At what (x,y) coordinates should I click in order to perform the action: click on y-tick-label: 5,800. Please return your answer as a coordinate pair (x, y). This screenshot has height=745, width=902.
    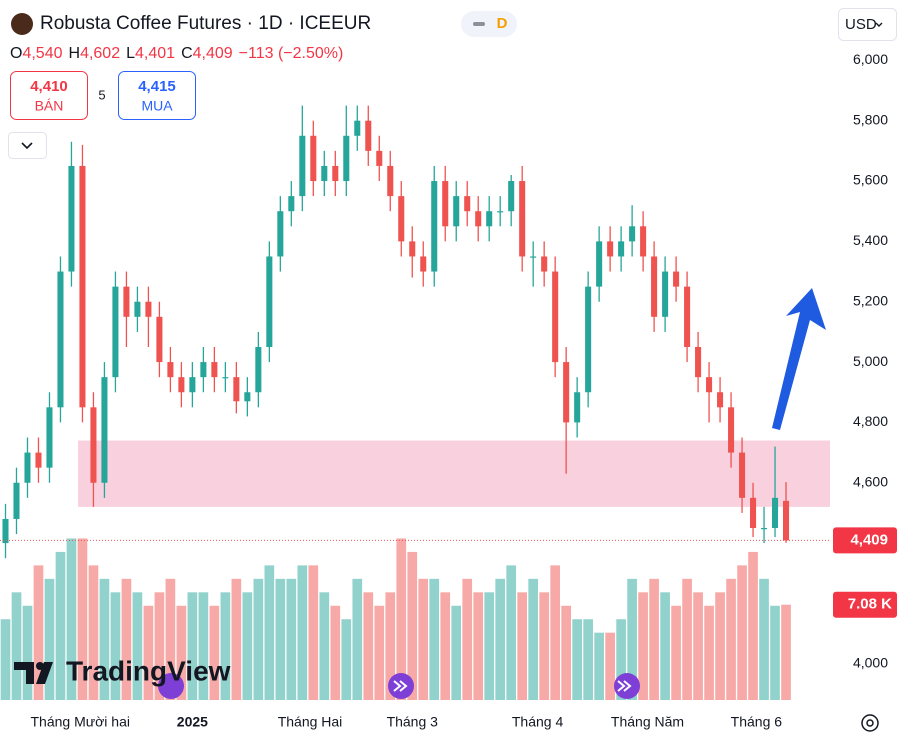
    Looking at the image, I should click on (870, 119).